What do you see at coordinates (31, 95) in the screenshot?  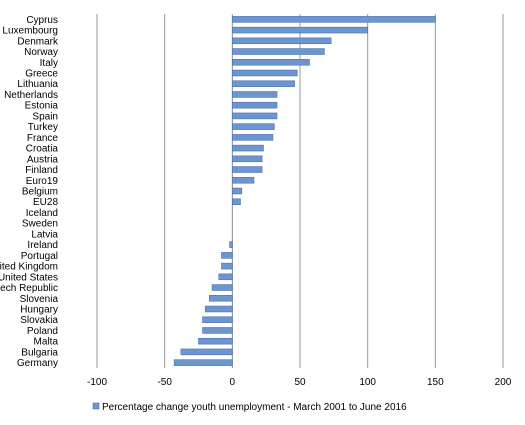 I see `category-label: Netherlands` at bounding box center [31, 95].